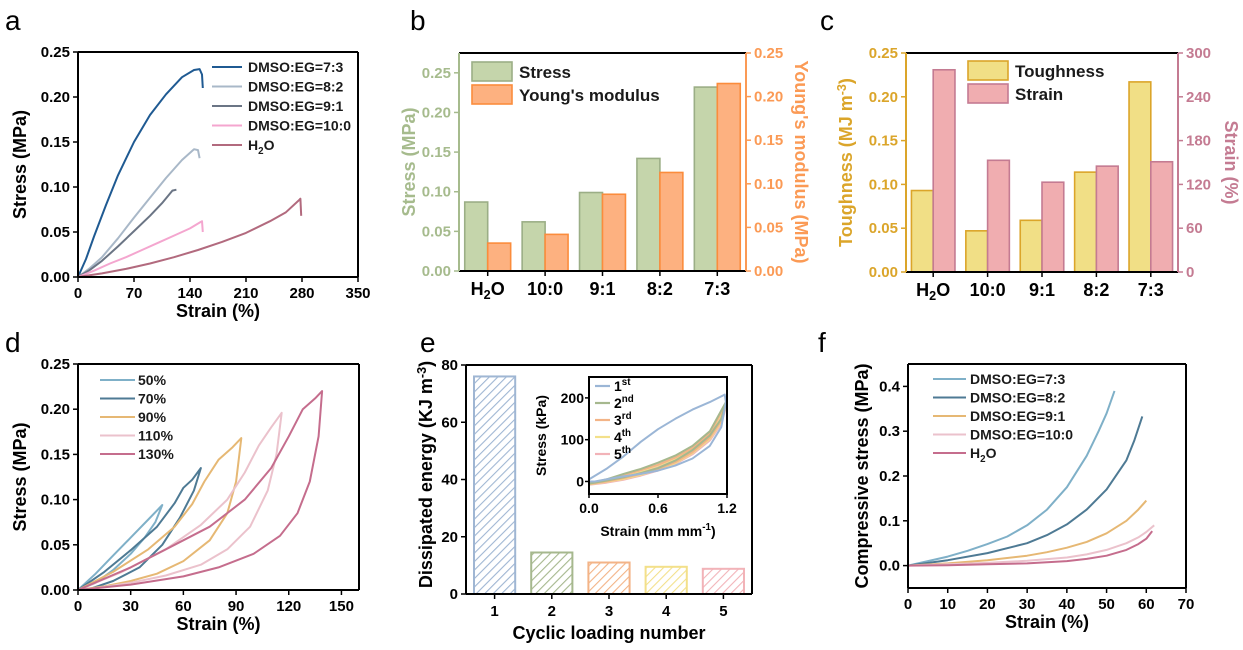 The image size is (1243, 650). I want to click on x-tick-label: 1, so click(494, 611).